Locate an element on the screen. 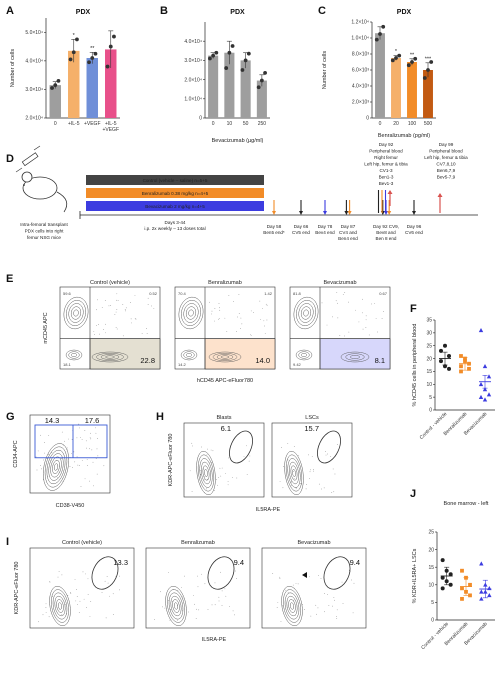 The height and width of the screenshot is (685, 500). flow-title: LSCs is located at coordinates (312, 418).